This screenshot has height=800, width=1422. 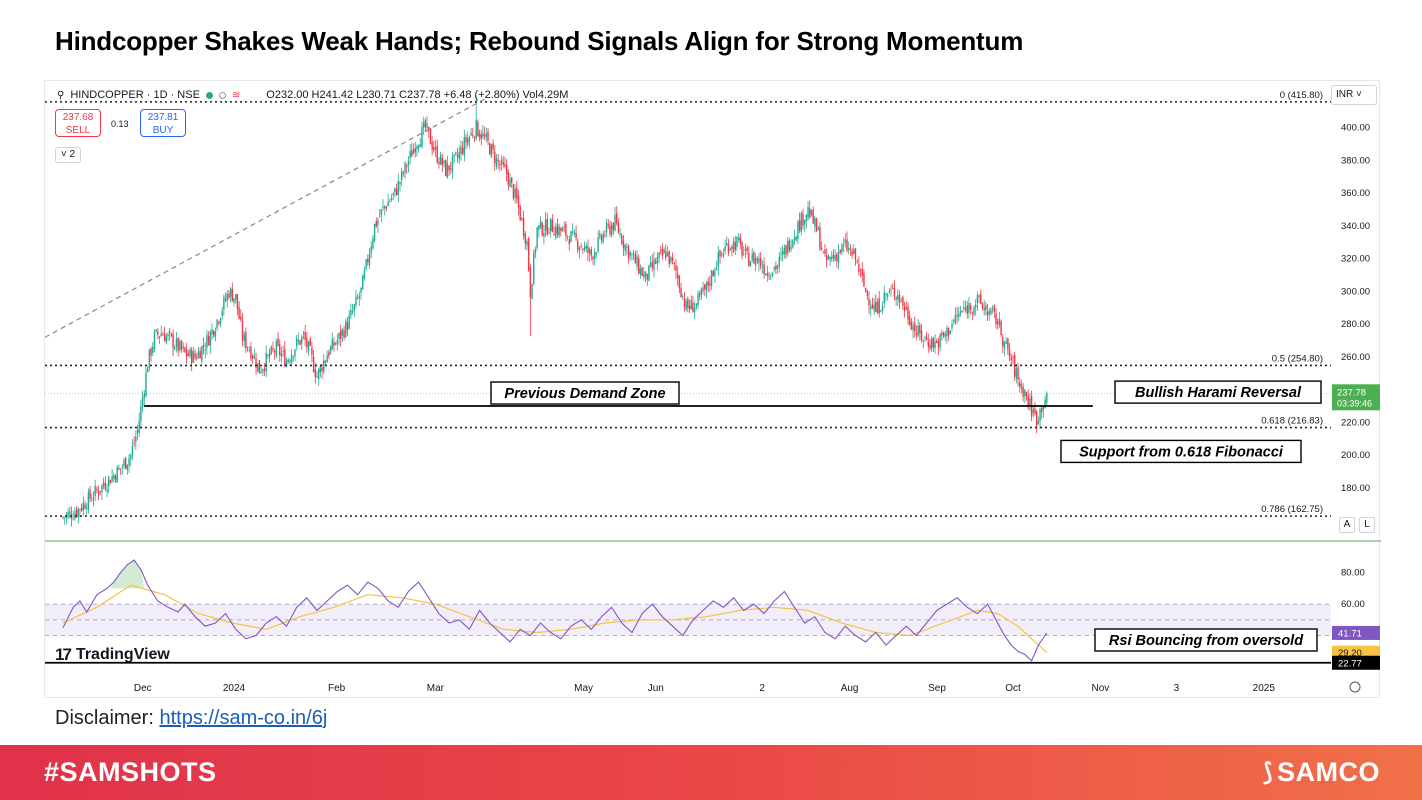 What do you see at coordinates (1351, 392) in the screenshot?
I see `last-price-value: 237.78` at bounding box center [1351, 392].